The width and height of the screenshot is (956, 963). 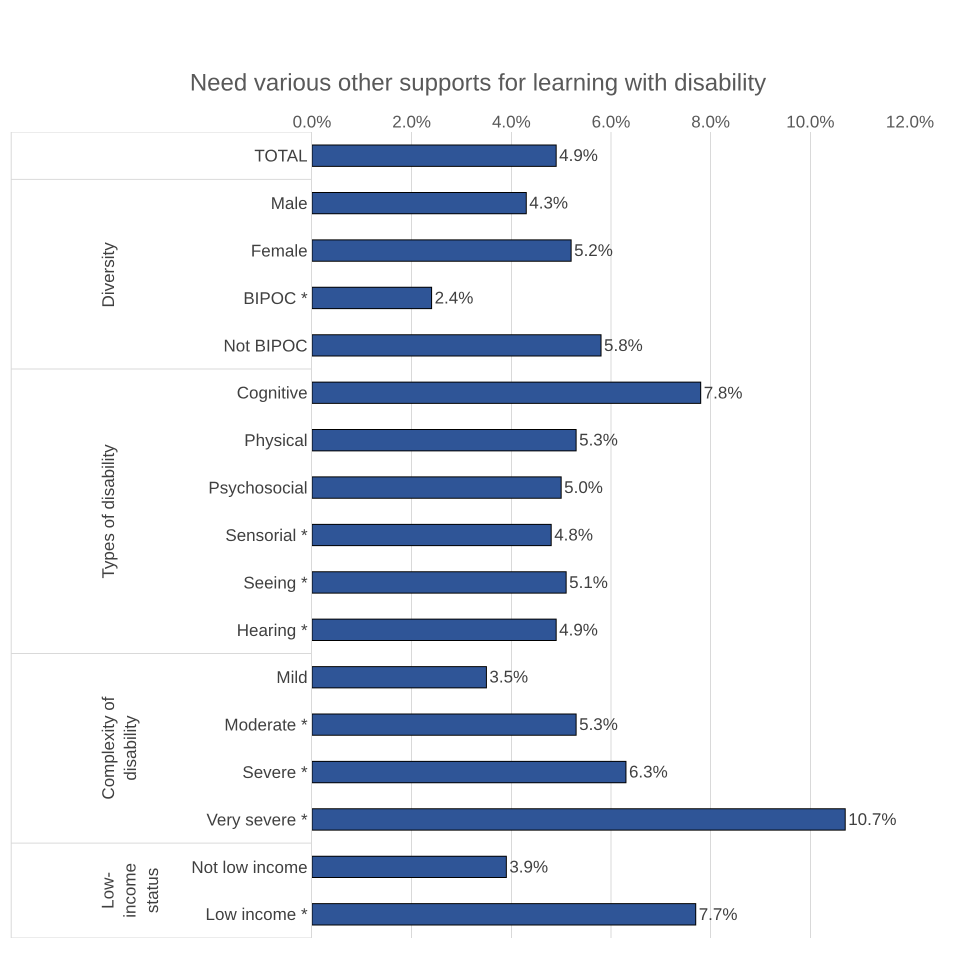 I want to click on y-tick-label: Male, so click(x=289, y=204).